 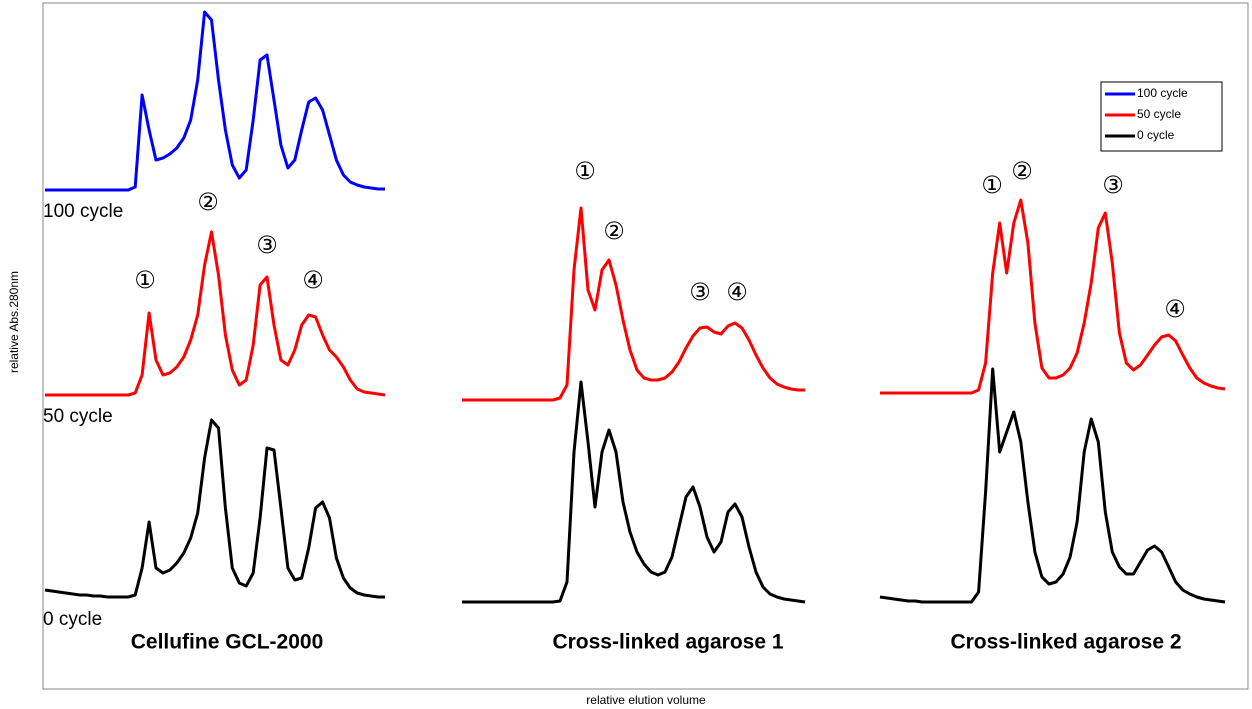 I want to click on panel-title: Cross-linked agarose 2, so click(x=1065, y=642).